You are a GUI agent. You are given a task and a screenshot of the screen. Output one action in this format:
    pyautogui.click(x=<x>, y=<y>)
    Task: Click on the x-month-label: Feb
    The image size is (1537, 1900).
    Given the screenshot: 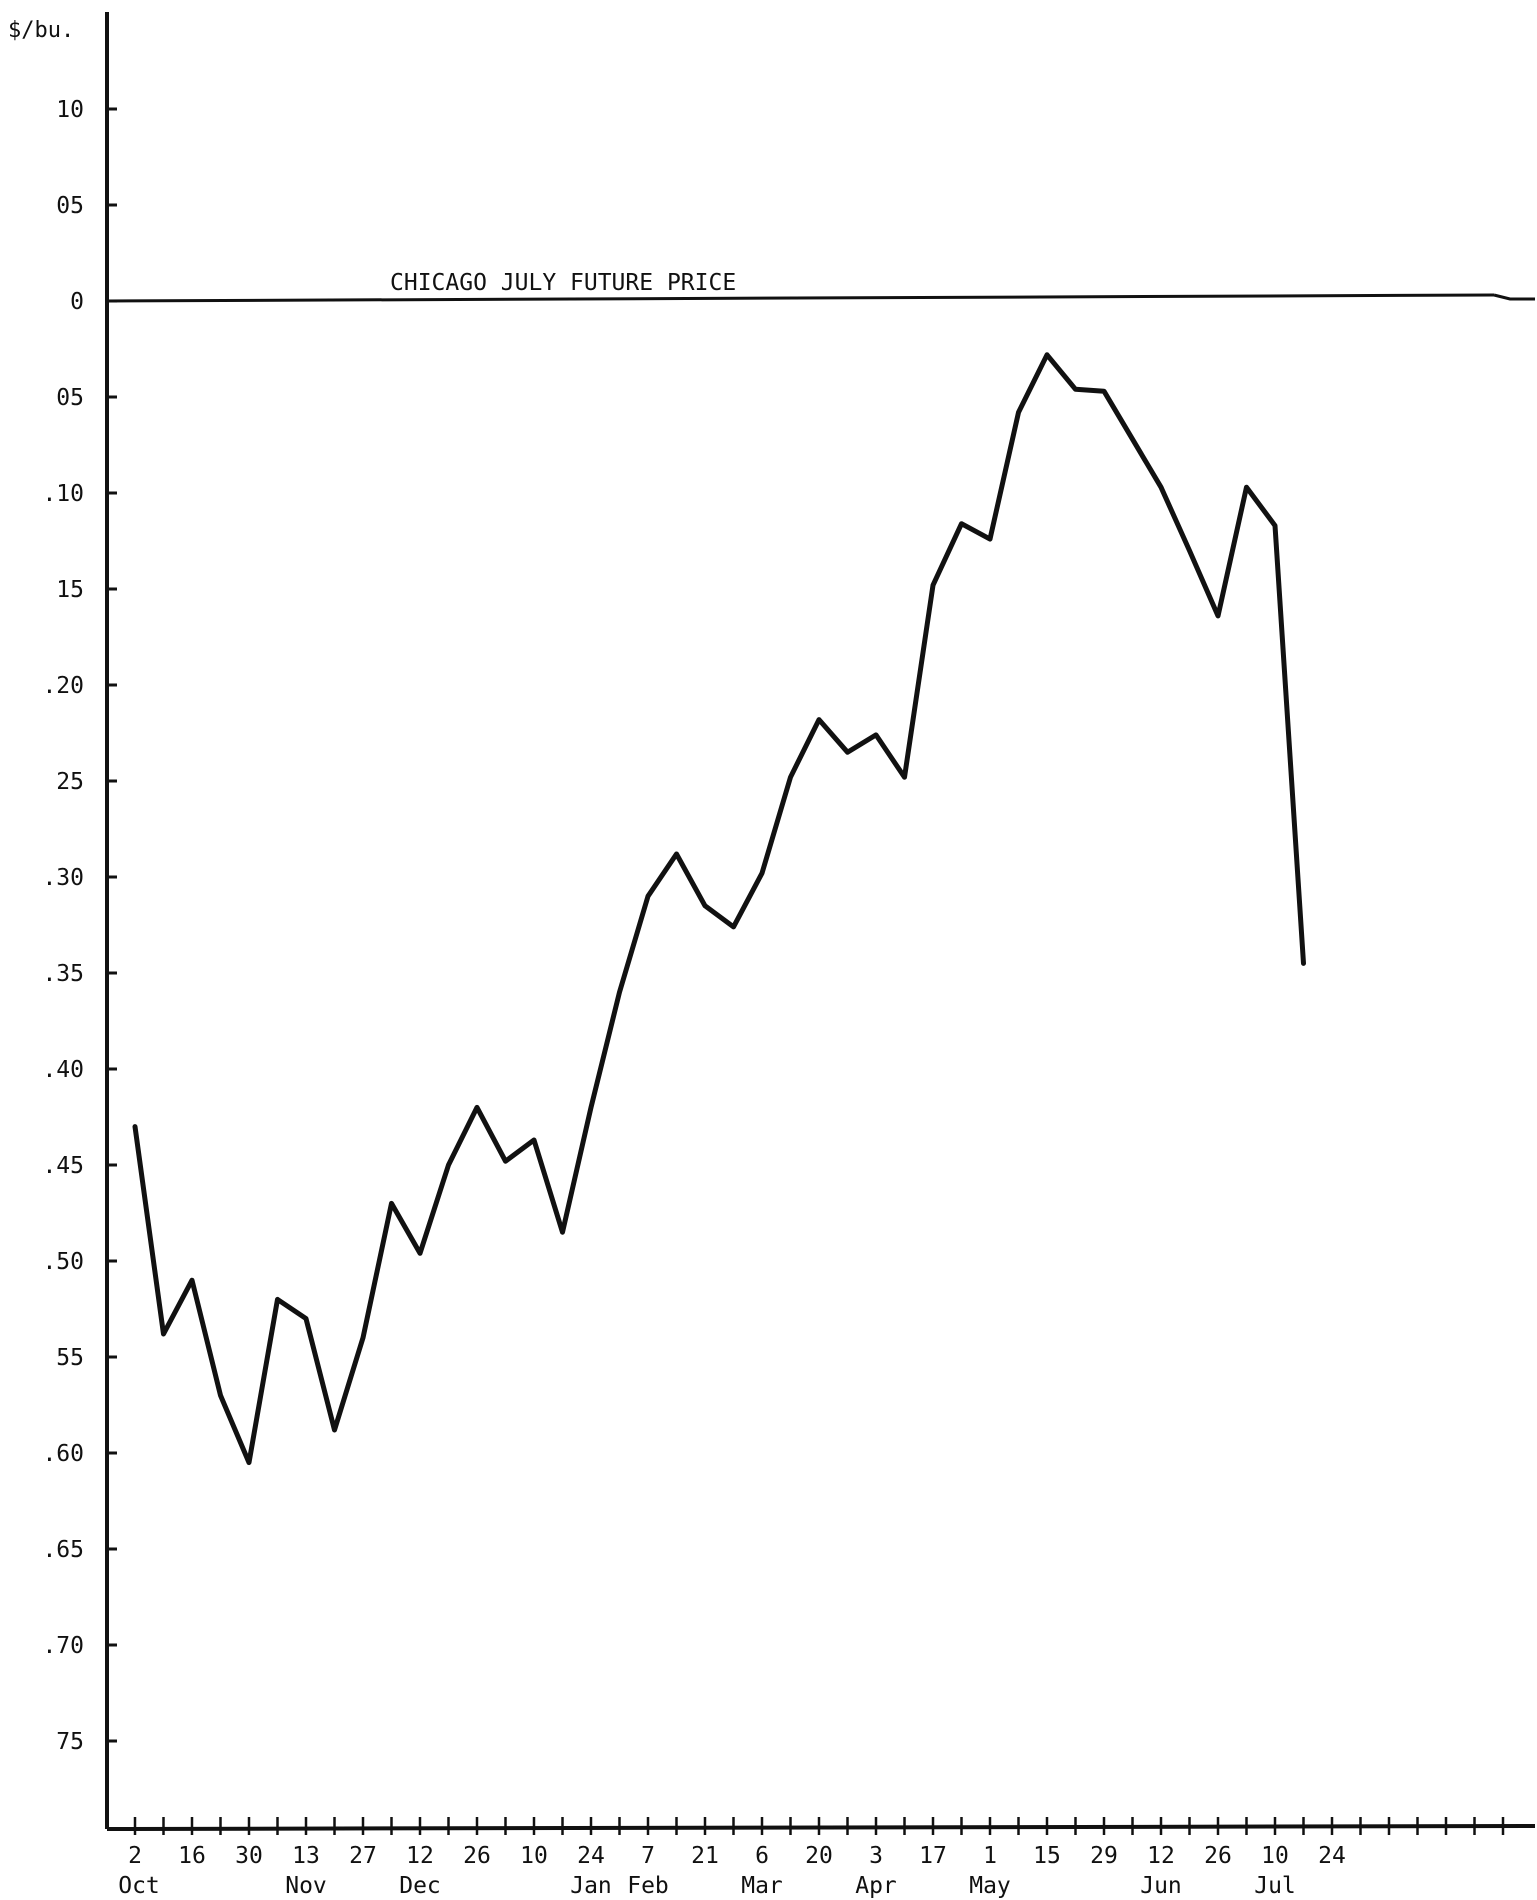 What is the action you would take?
    pyautogui.click(x=648, y=1886)
    